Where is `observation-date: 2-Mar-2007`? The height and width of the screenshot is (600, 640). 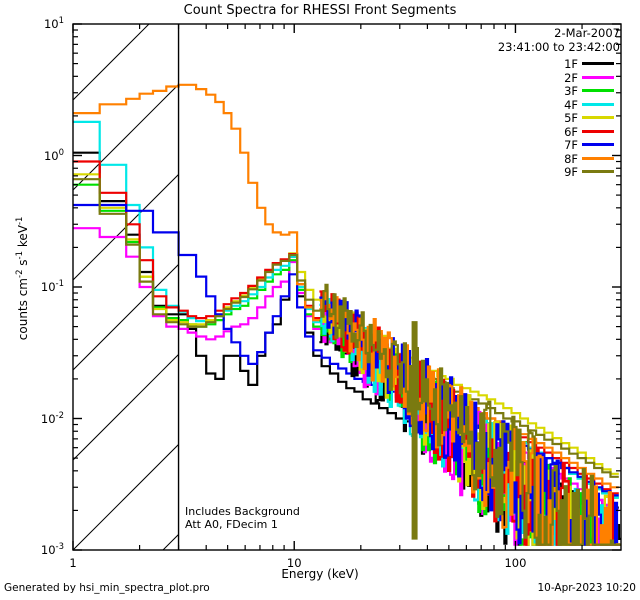
observation-date: 2-Mar-2007 is located at coordinates (587, 33).